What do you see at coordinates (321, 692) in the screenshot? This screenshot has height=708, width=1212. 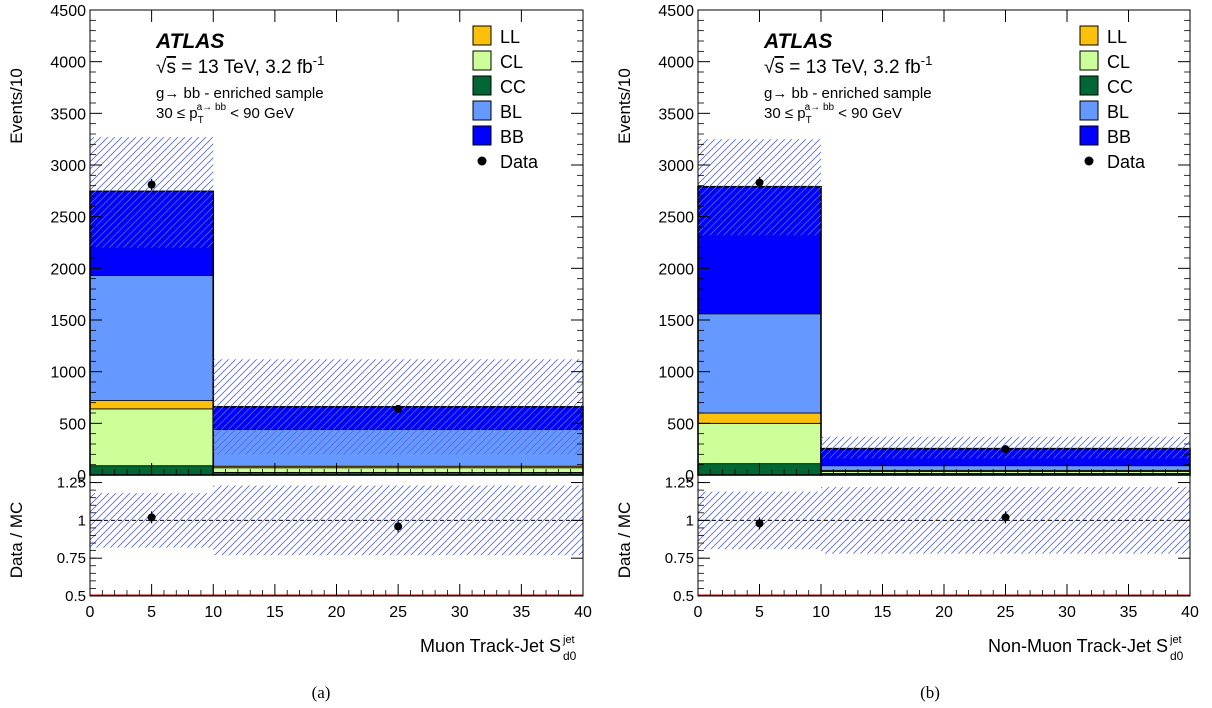 I see `caption-a: (a)` at bounding box center [321, 692].